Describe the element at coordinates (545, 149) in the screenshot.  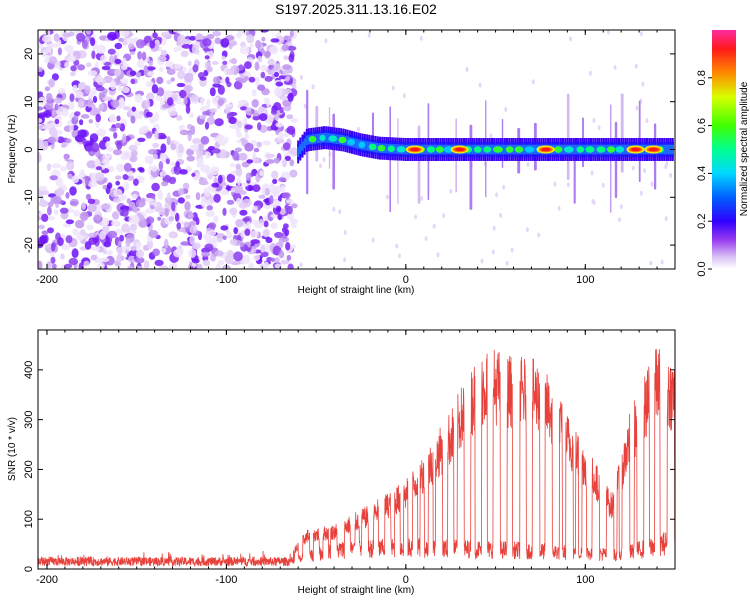
I see `peak-core` at that location.